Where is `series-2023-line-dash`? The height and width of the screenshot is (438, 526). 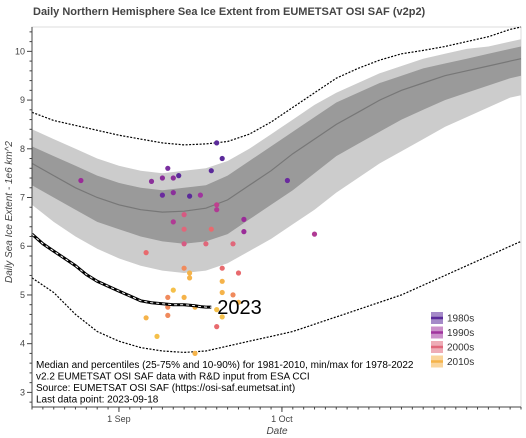
series-2023-line-dash is located at coordinates (121, 270).